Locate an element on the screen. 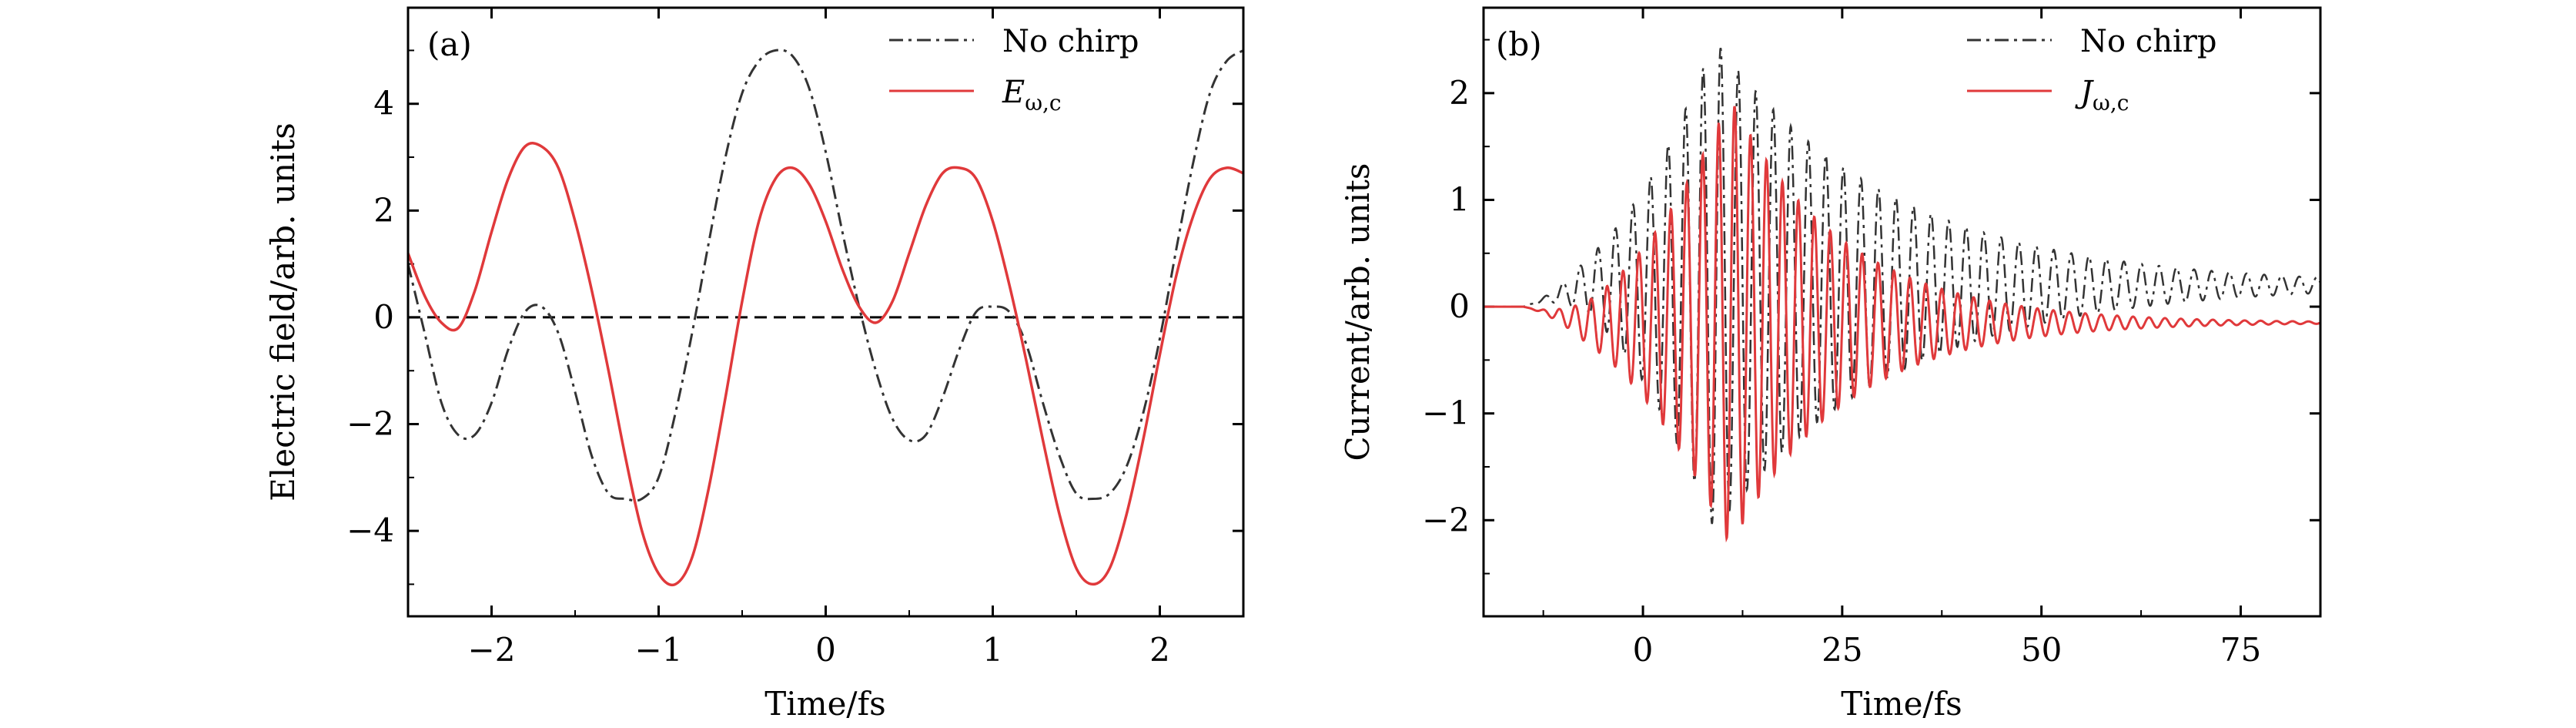 This screenshot has width=2576, height=728. panel-b-y-axis-label: Current/arb. units is located at coordinates (1358, 312).